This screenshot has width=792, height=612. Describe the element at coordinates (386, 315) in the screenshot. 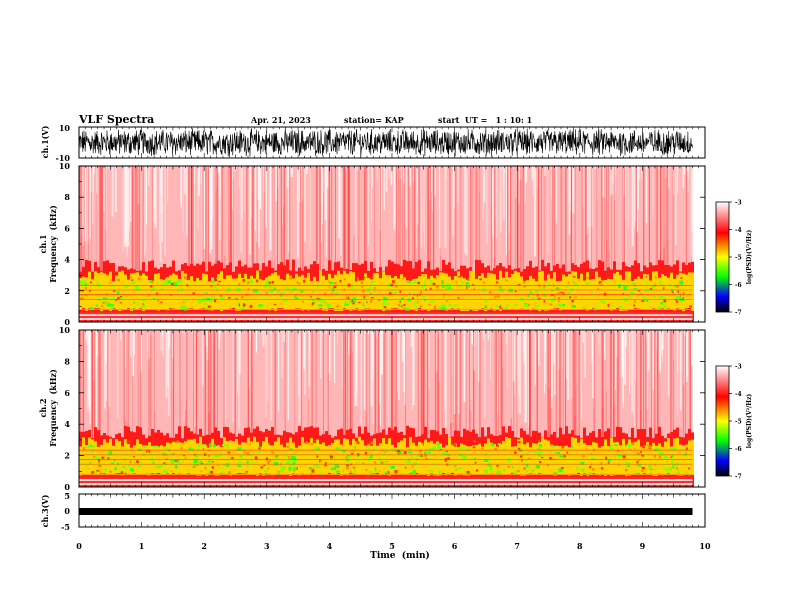

I see `ch1-spec-low-freq-stripe` at that location.